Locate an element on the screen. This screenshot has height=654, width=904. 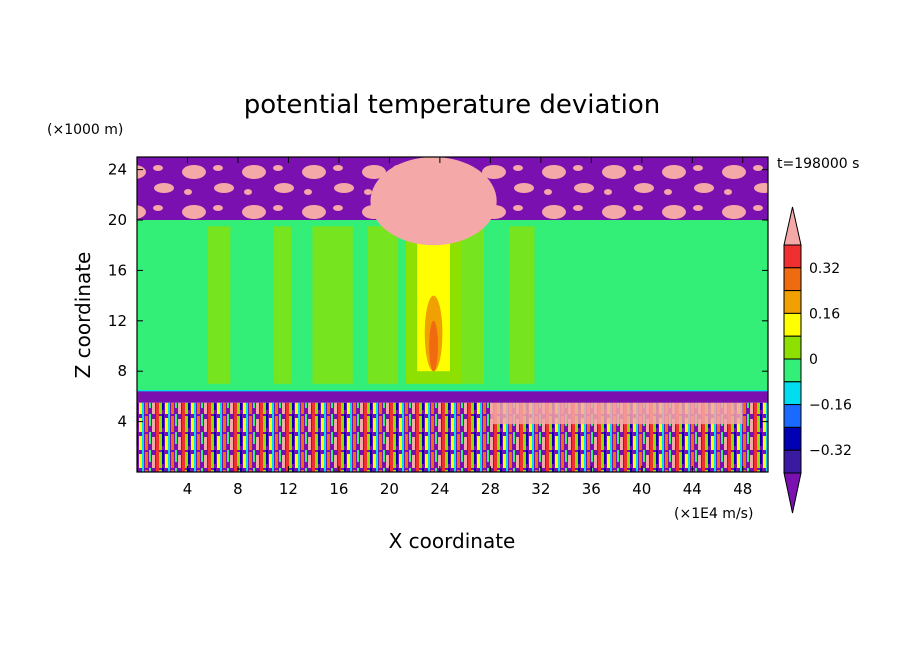
boundary-layer-warm-patch is located at coordinates (616, 413).